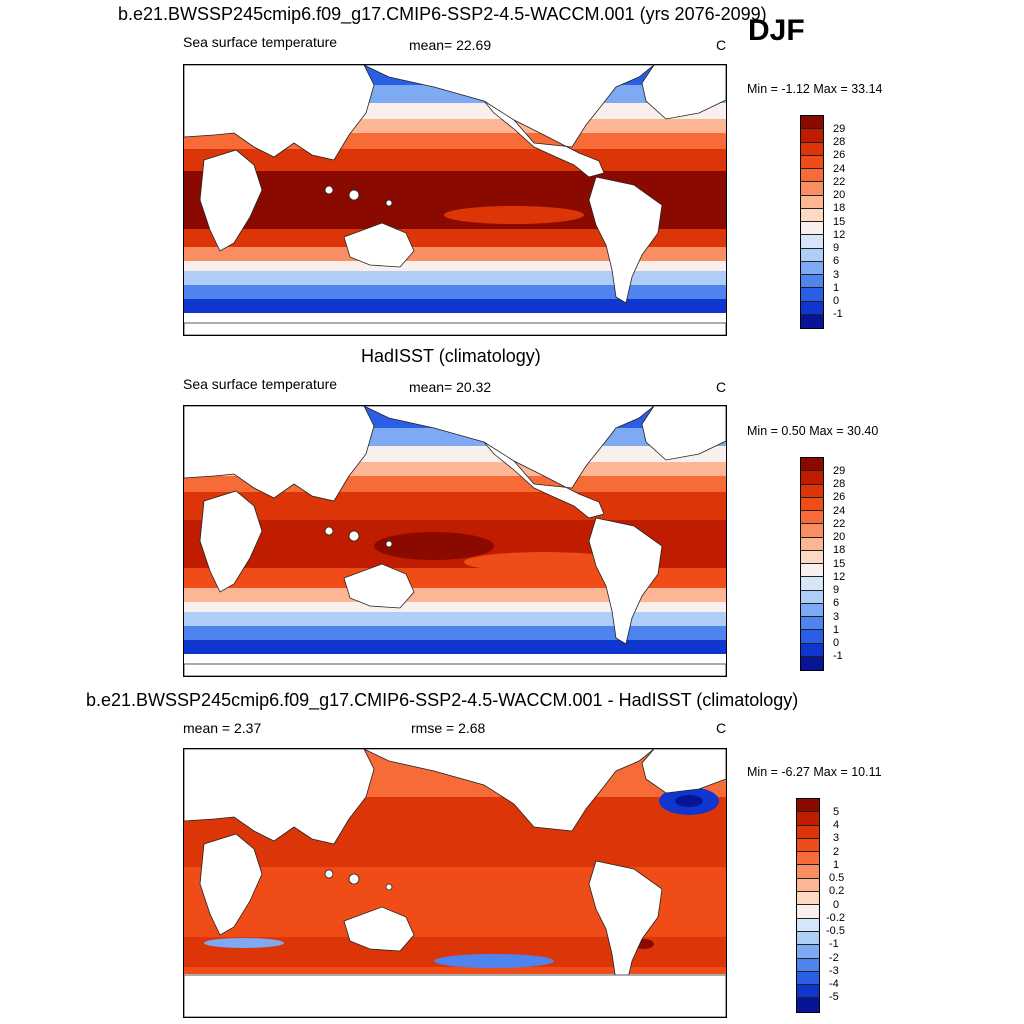 Image resolution: width=1024 pixels, height=1024 pixels. I want to click on colorbar-tick-label: 5, so click(836, 812).